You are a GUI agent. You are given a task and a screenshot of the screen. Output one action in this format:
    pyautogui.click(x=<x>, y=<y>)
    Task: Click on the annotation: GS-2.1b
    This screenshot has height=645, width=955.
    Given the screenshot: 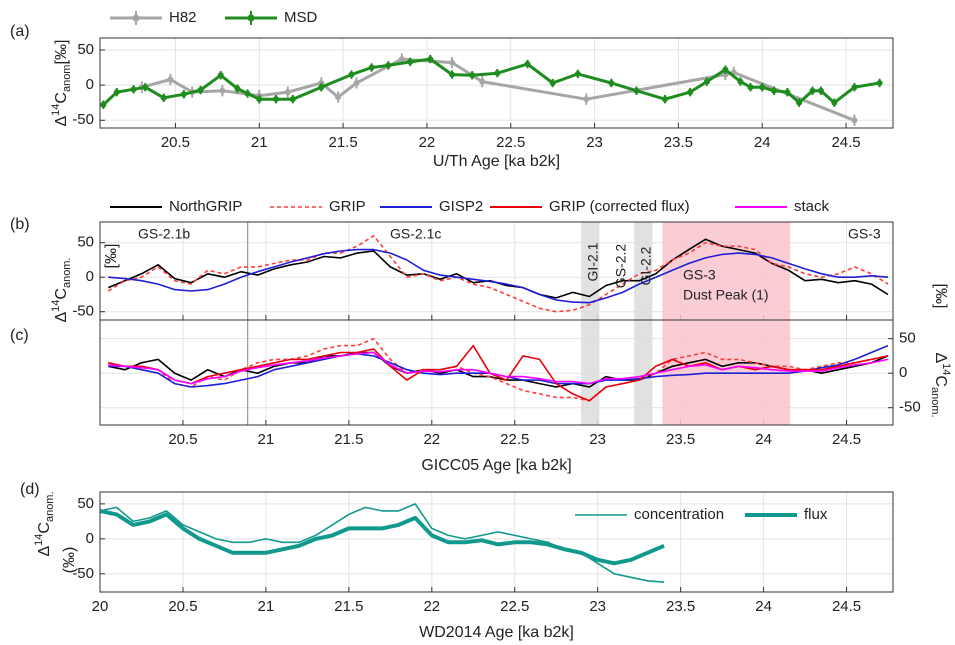 What is the action you would take?
    pyautogui.click(x=164, y=234)
    